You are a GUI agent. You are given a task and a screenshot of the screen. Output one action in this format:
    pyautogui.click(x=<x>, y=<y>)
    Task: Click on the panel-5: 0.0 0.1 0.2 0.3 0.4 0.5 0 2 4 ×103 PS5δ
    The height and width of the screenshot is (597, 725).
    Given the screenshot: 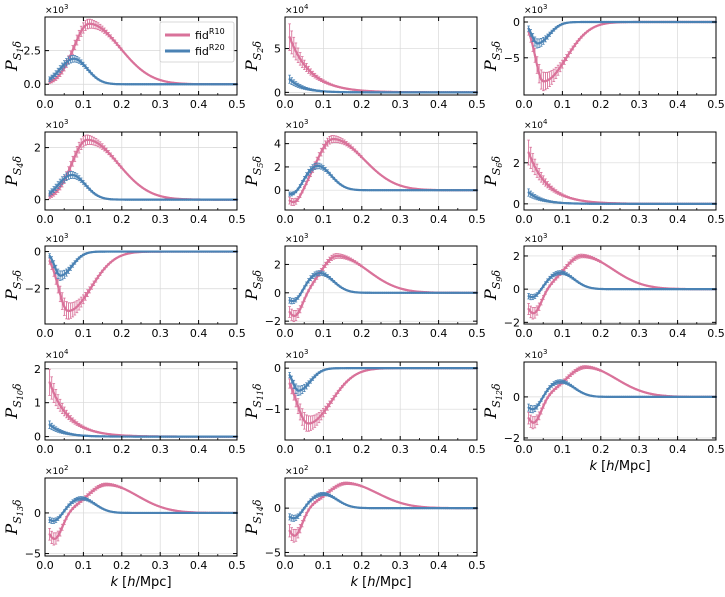 What is the action you would take?
    pyautogui.click(x=364, y=172)
    